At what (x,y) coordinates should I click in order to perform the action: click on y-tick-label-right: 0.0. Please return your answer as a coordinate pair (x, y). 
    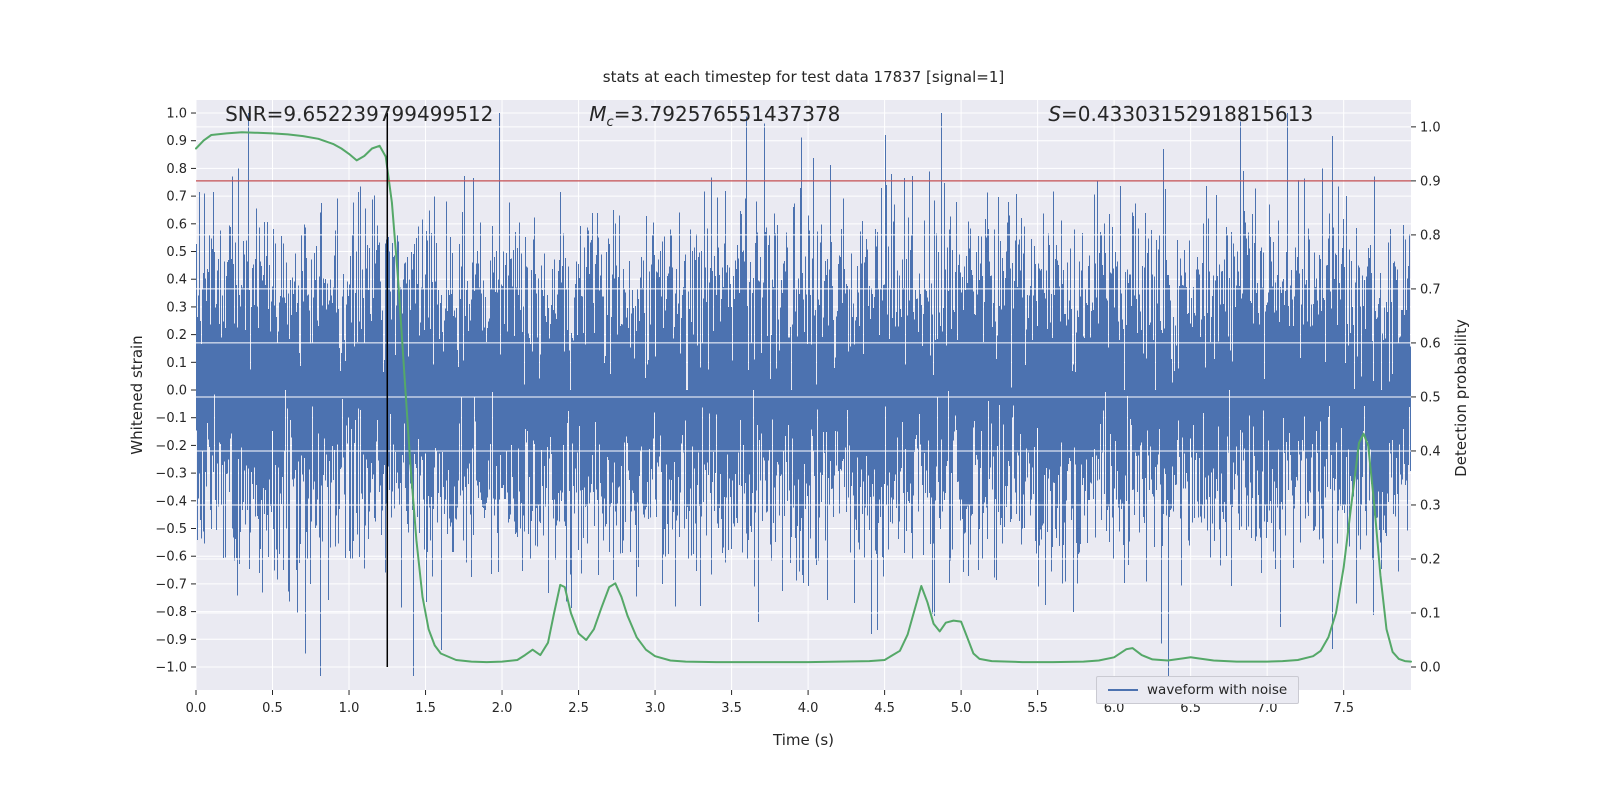
    Looking at the image, I should click on (1430, 668).